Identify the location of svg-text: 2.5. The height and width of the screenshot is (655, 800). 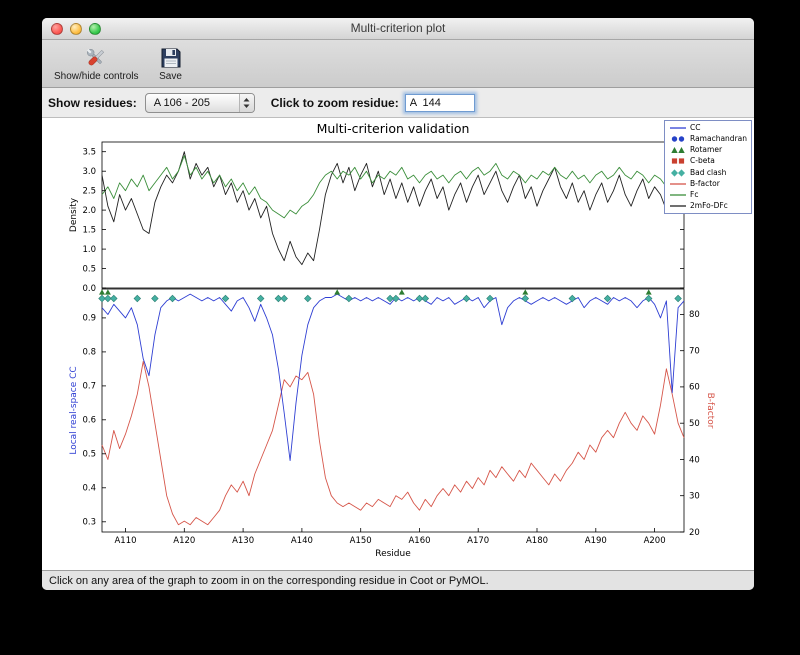
(89, 192).